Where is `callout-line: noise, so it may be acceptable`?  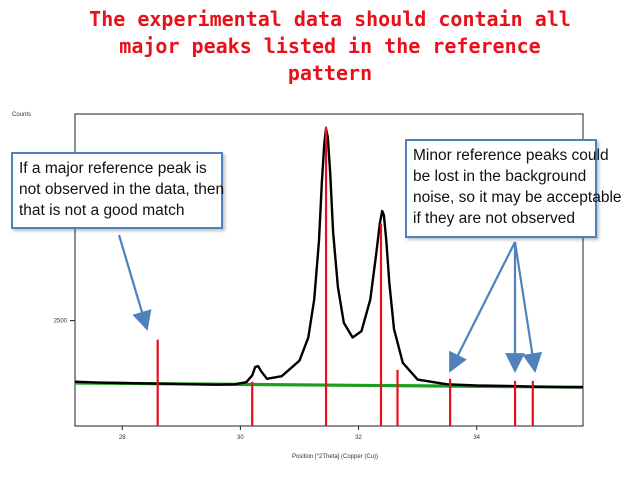
callout-line: noise, so it may be acceptable is located at coordinates (517, 197).